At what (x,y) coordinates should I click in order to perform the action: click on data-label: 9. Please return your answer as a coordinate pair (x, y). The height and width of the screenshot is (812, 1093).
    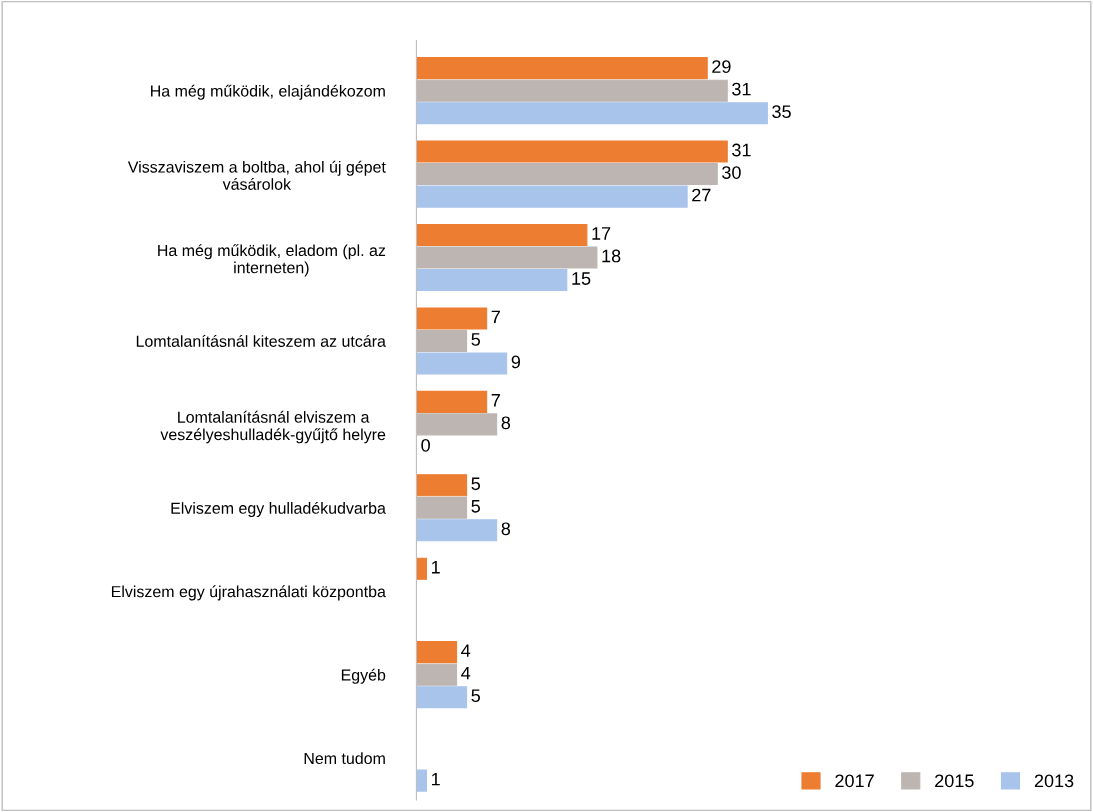
    Looking at the image, I should click on (516, 362).